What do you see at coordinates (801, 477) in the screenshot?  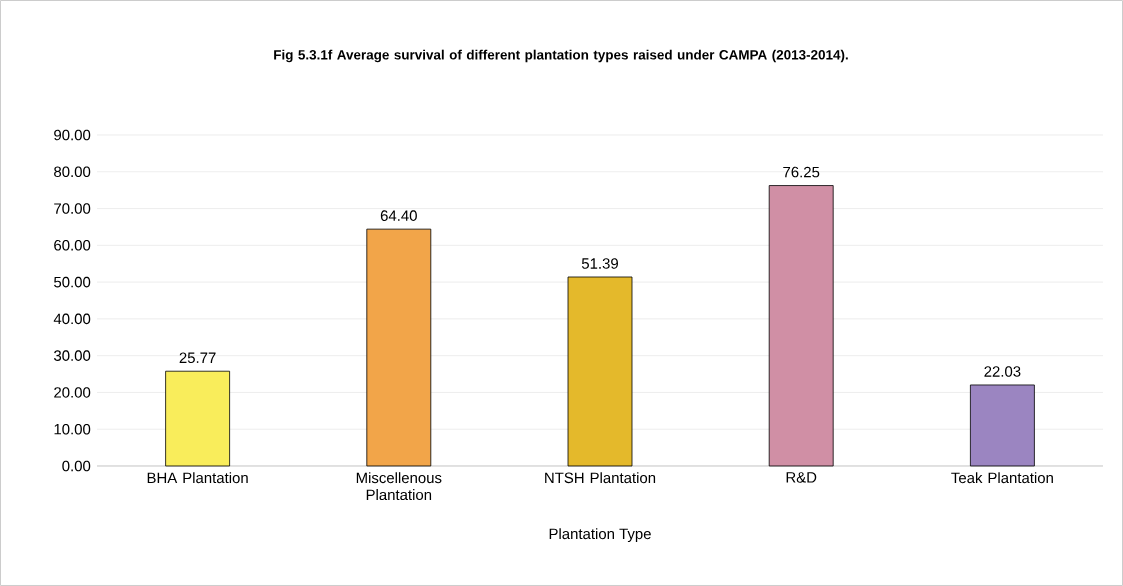 I see `x-tick-label: R&D` at bounding box center [801, 477].